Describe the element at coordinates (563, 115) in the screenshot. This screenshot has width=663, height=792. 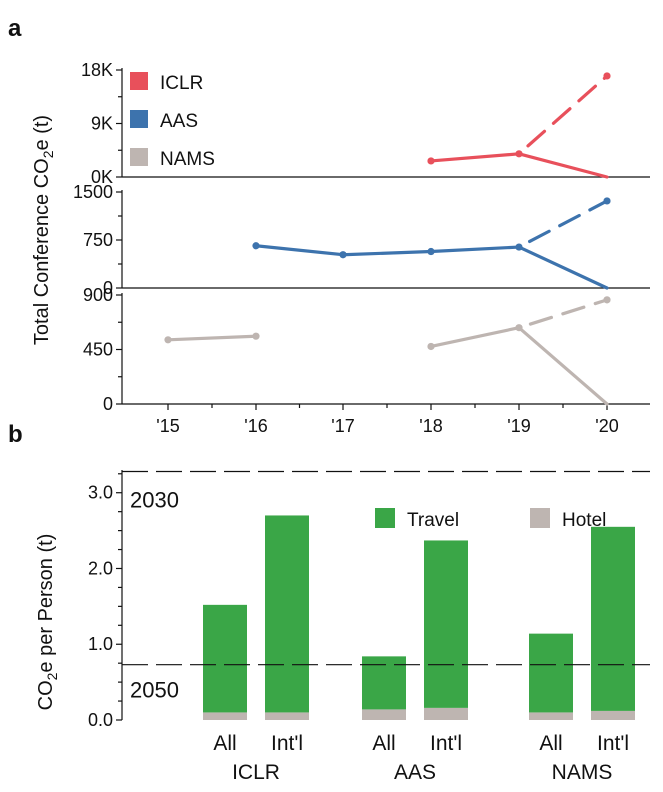
I see `iclr-projection-line` at that location.